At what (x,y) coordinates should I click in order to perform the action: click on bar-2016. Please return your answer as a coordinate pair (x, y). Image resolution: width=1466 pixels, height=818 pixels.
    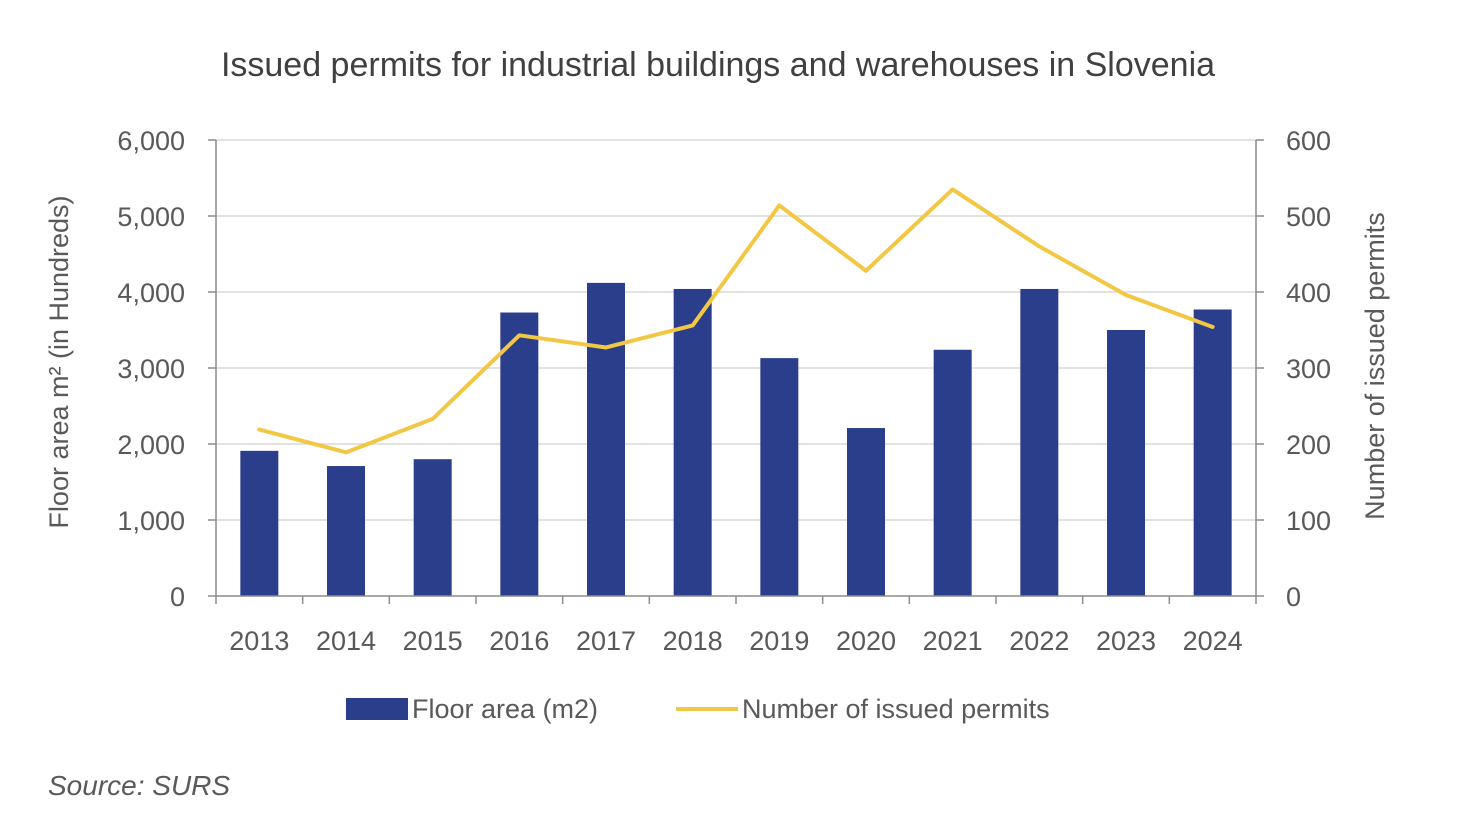
    Looking at the image, I should click on (519, 454).